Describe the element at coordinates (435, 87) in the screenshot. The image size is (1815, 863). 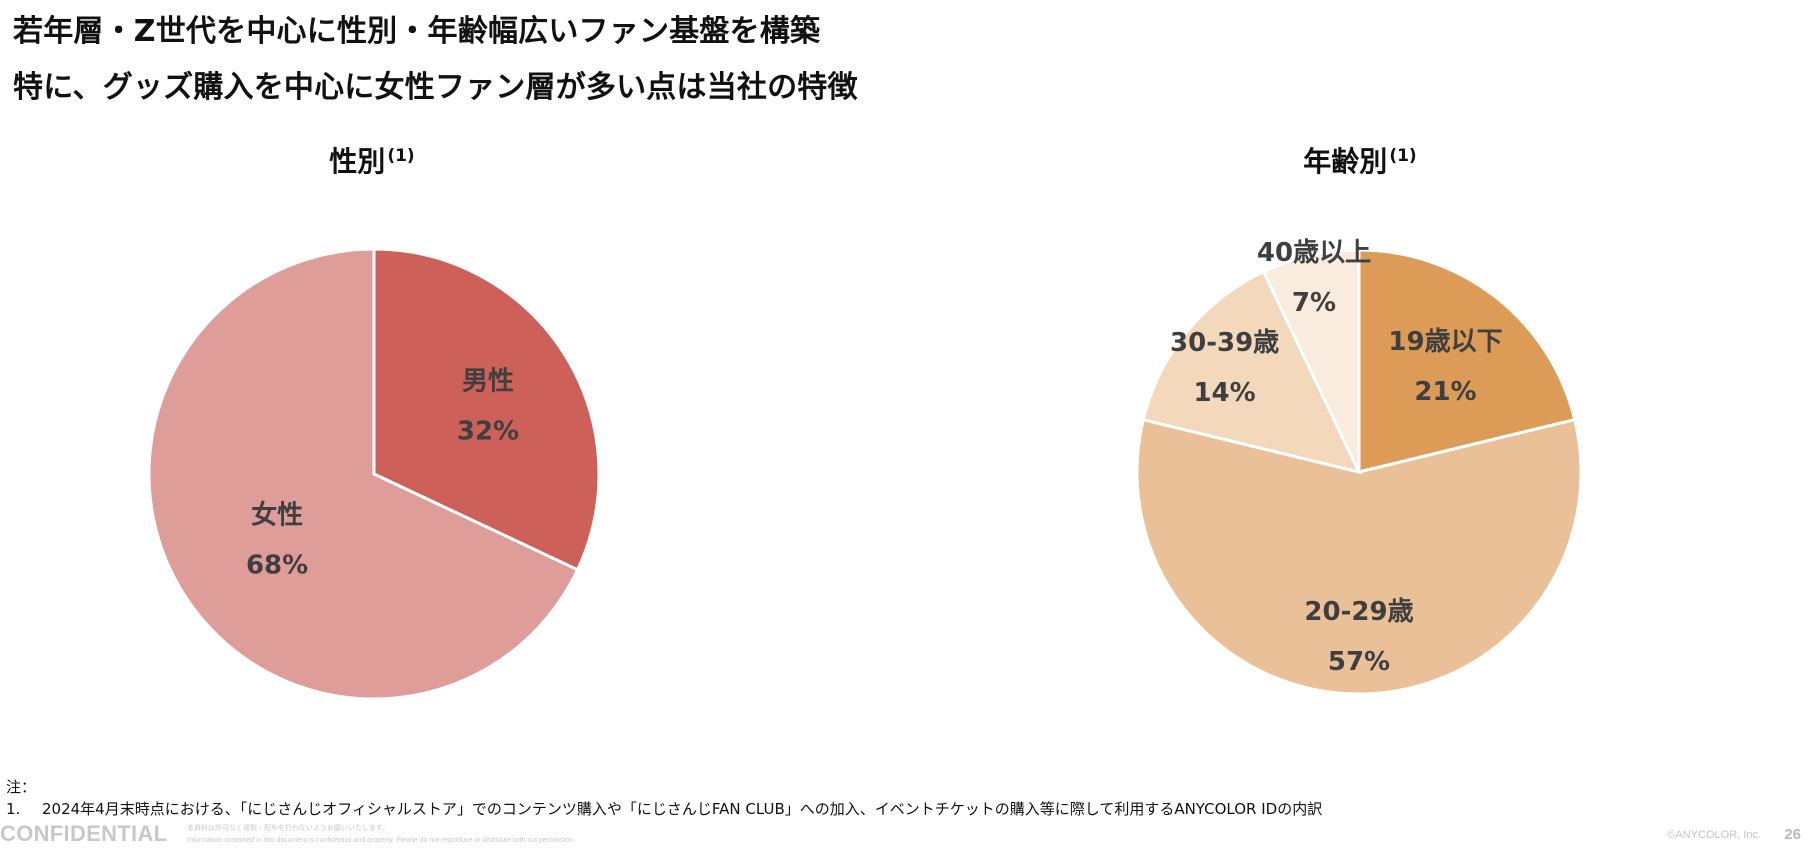
I see `page-subtitle: 特に、グッズ購入を中心に女性ファン層が多い点は当社の特徴` at that location.